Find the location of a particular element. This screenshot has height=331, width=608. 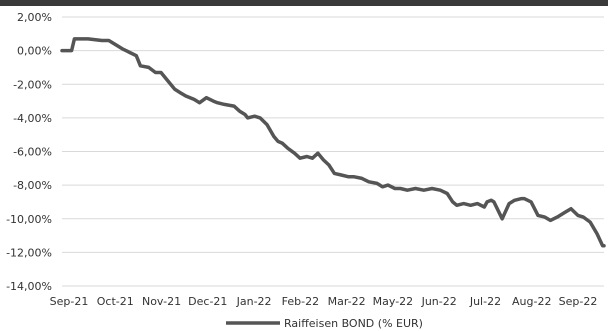

y-tick-label: -4,00% is located at coordinates (32, 118).